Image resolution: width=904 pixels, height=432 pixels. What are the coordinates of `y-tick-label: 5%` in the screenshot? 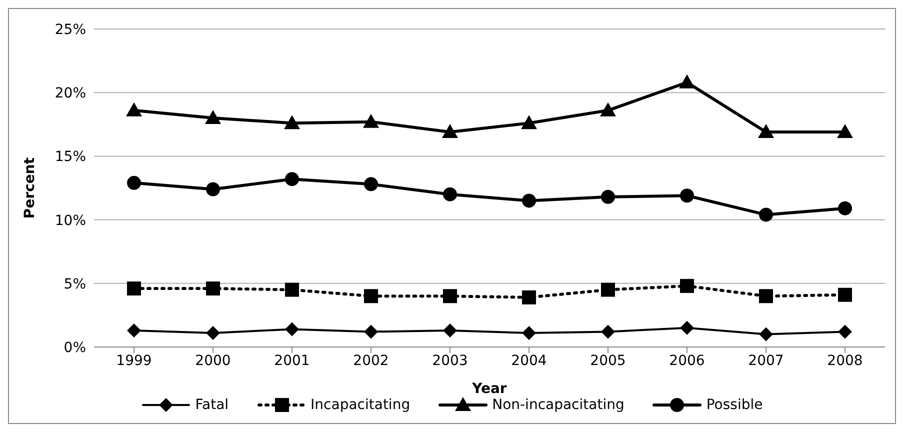 It's located at (75, 284).